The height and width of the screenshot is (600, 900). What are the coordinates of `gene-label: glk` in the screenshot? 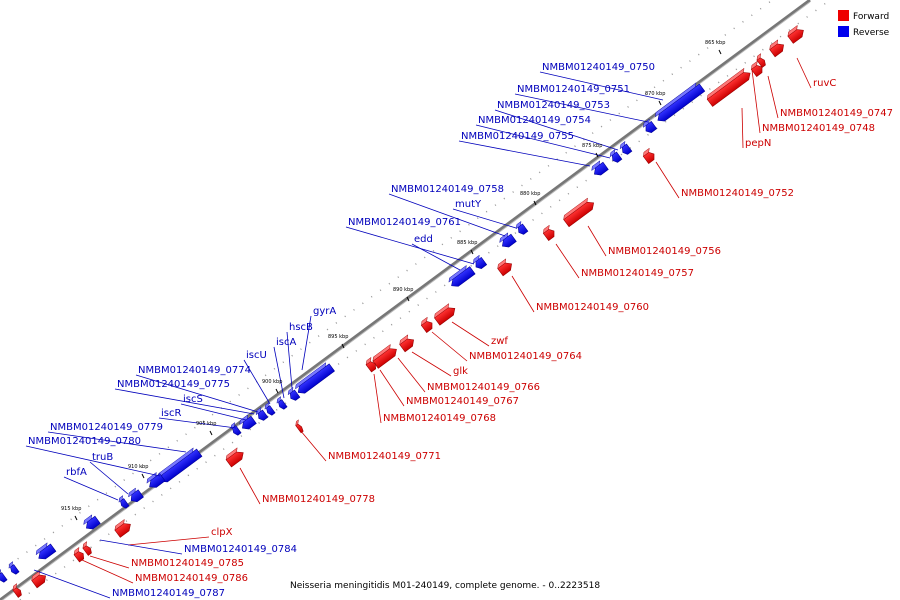 It's located at (460, 371).